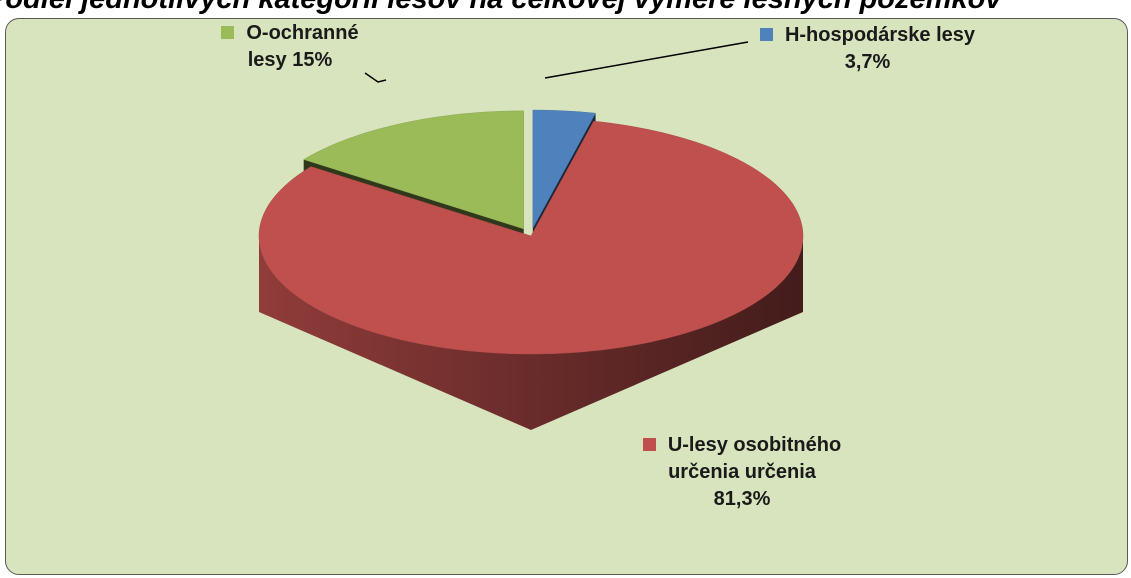  I want to click on label-name: O-ochranné lesy, so click(302, 46).